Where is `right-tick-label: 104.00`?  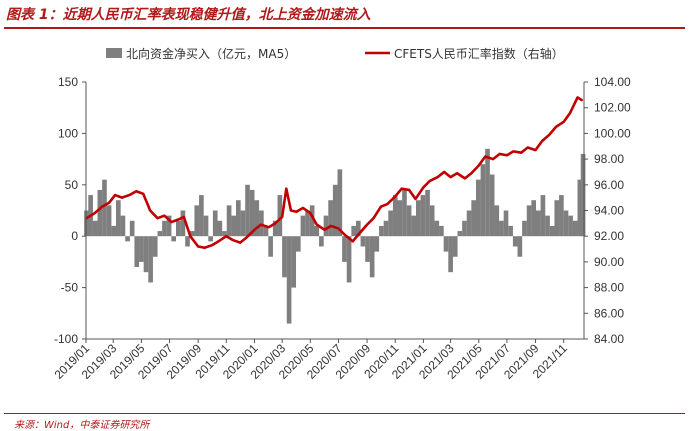
right-tick-label: 104.00 is located at coordinates (612, 82).